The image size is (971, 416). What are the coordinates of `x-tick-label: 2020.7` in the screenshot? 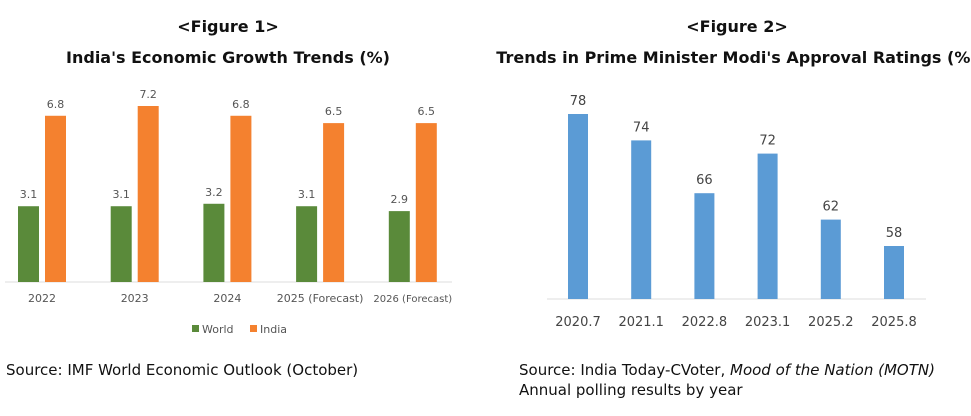 It's located at (578, 322).